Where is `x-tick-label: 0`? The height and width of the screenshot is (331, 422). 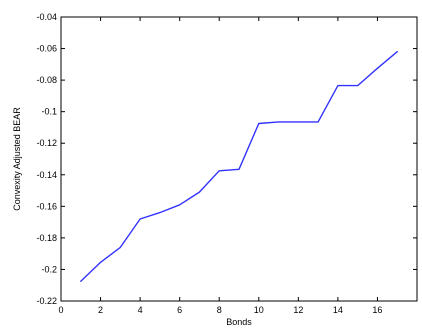
x-tick-label: 0 is located at coordinates (60, 310).